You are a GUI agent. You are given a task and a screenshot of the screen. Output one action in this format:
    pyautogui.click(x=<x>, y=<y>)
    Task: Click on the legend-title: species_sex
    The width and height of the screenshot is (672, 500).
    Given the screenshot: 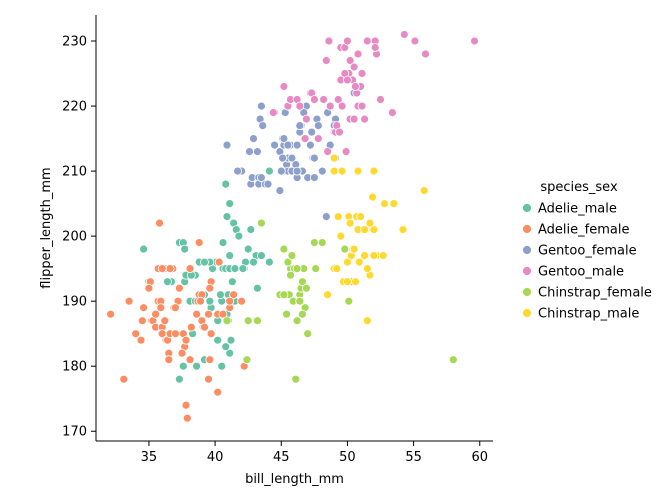 What is the action you would take?
    pyautogui.click(x=579, y=187)
    